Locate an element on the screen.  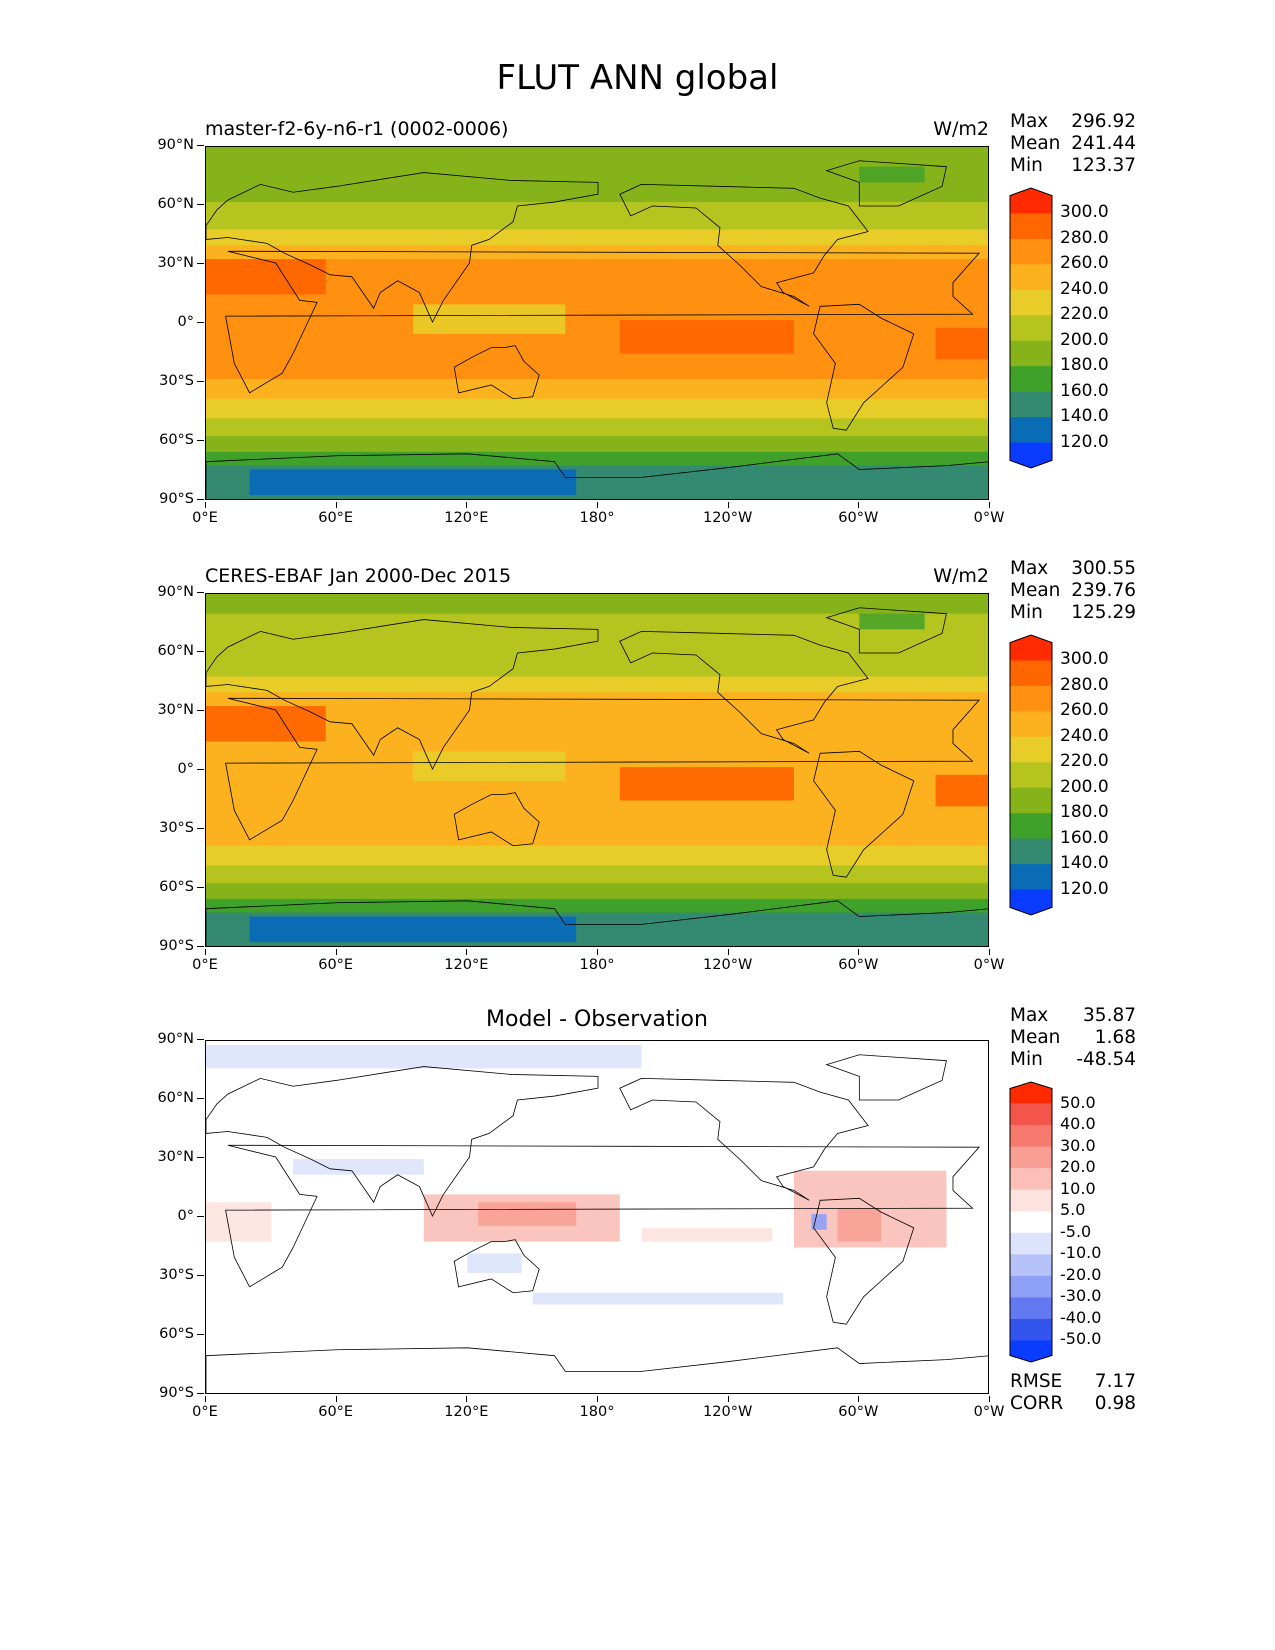
stat-rmse: RMSE 7.17 is located at coordinates (1073, 1382).